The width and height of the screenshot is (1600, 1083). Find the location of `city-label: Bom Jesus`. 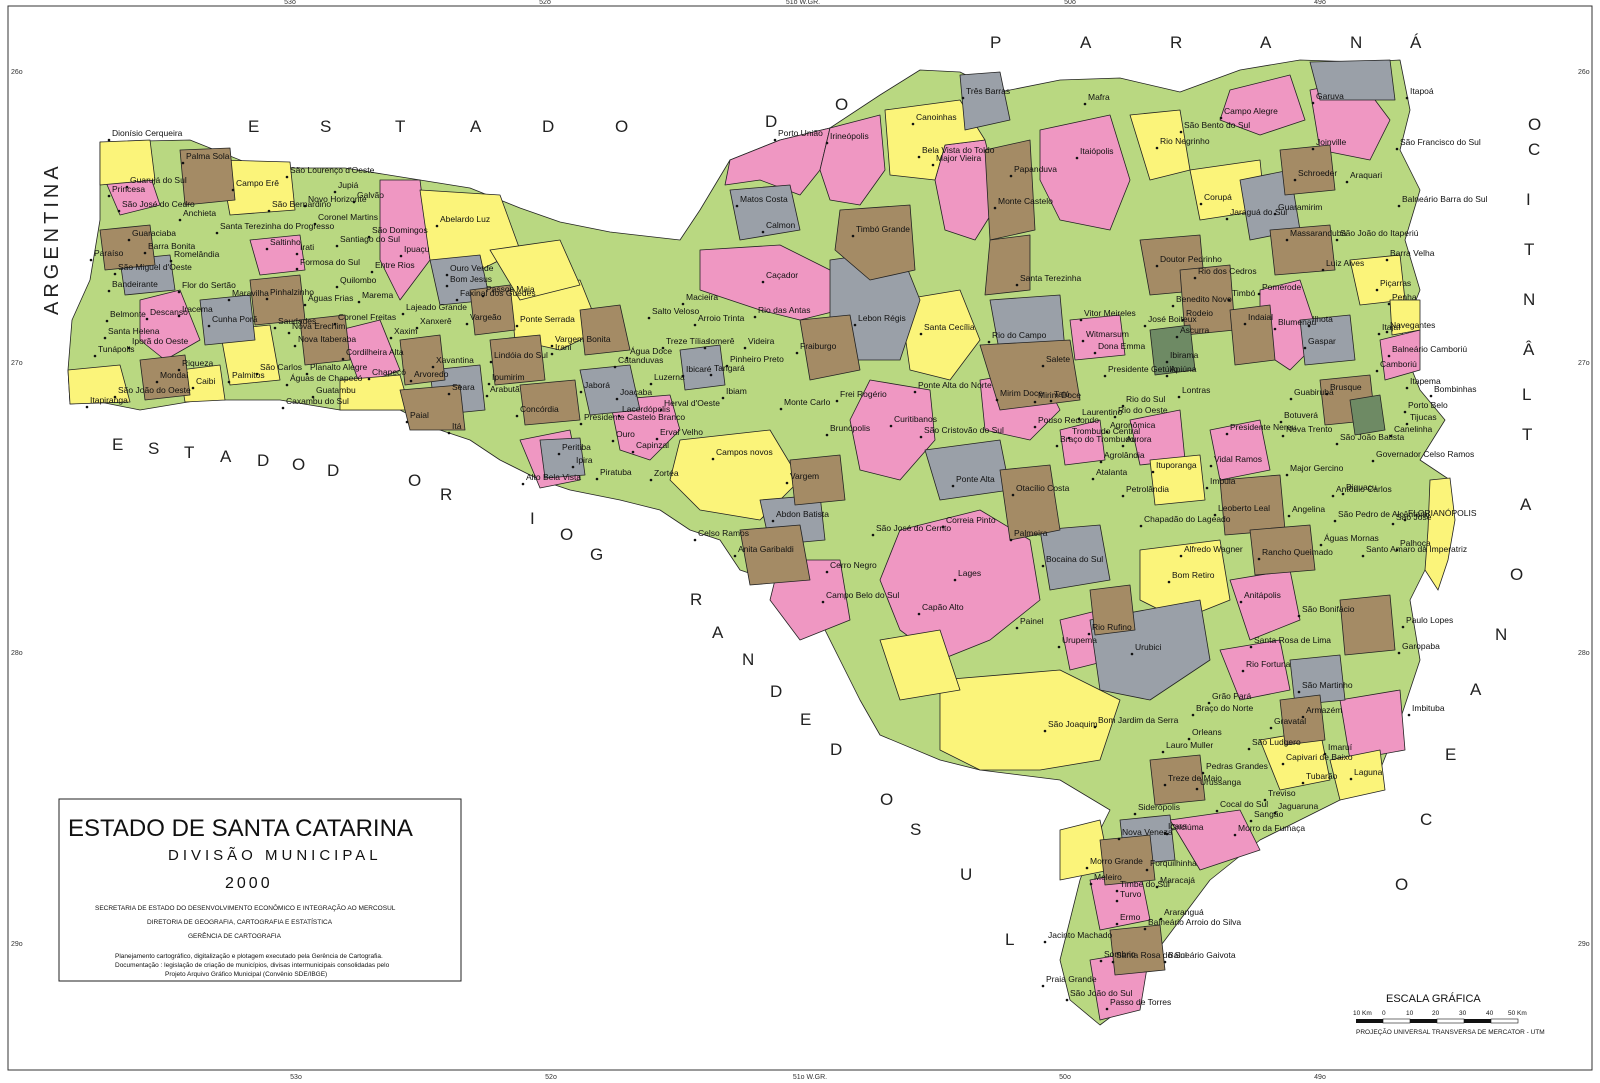

city-label: Bom Jesus is located at coordinates (471, 279).